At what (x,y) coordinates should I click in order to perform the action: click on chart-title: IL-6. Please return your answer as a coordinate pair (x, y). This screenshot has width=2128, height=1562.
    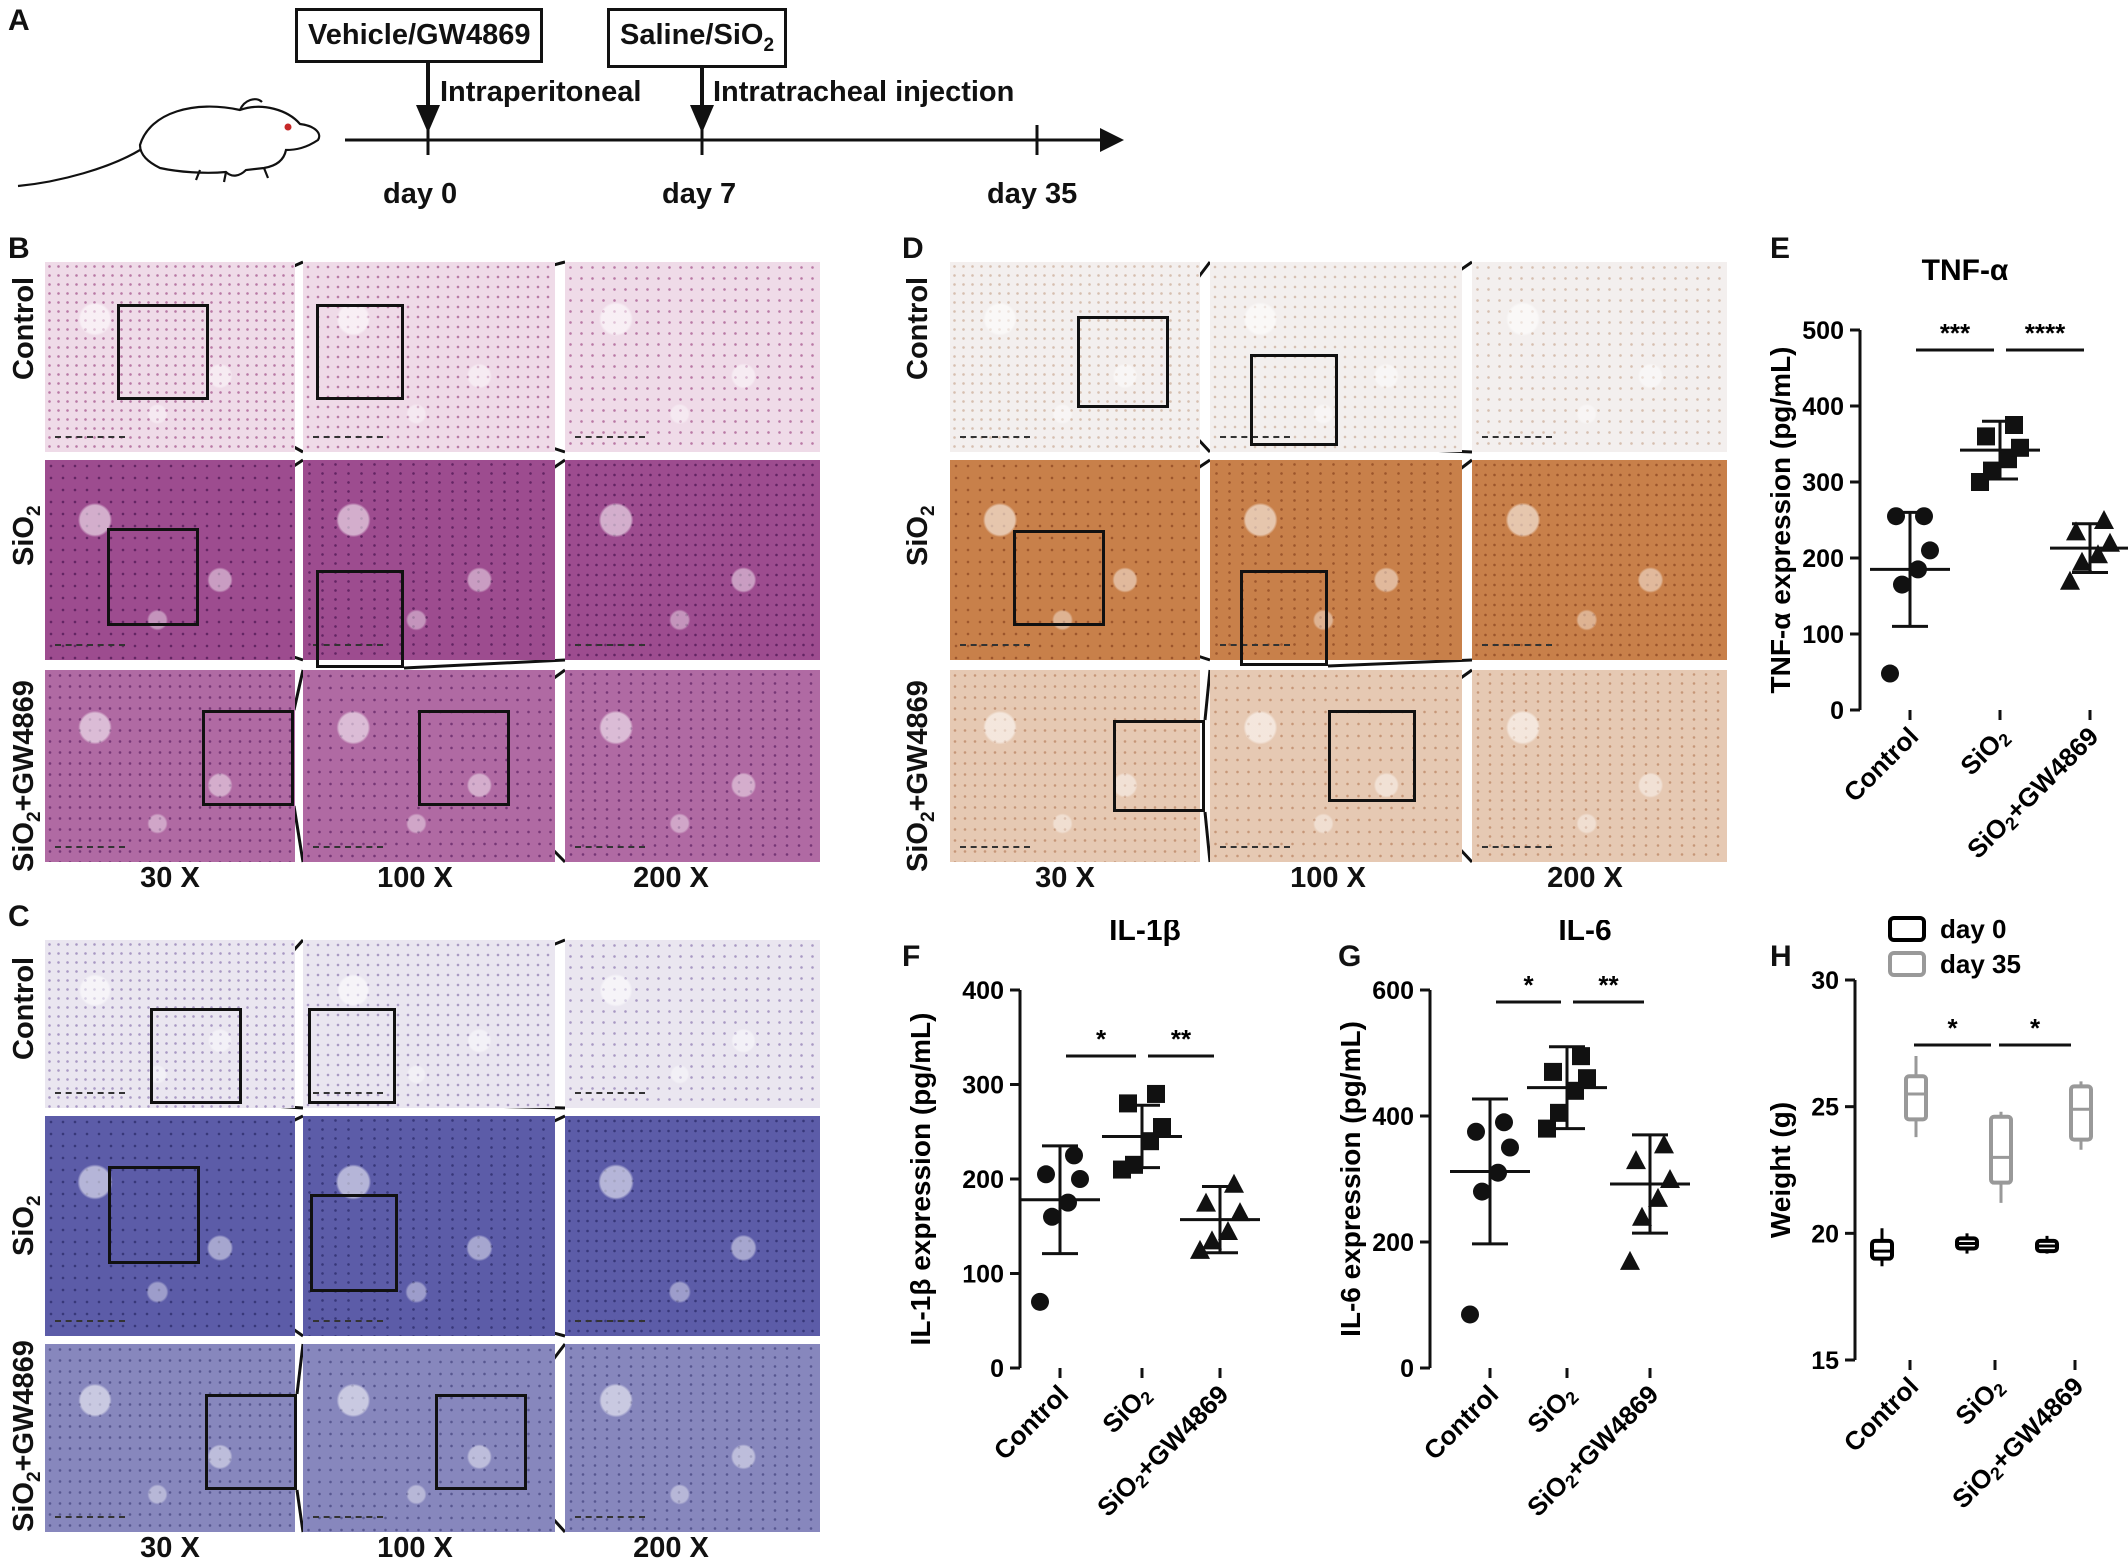
    Looking at the image, I should click on (1584, 933).